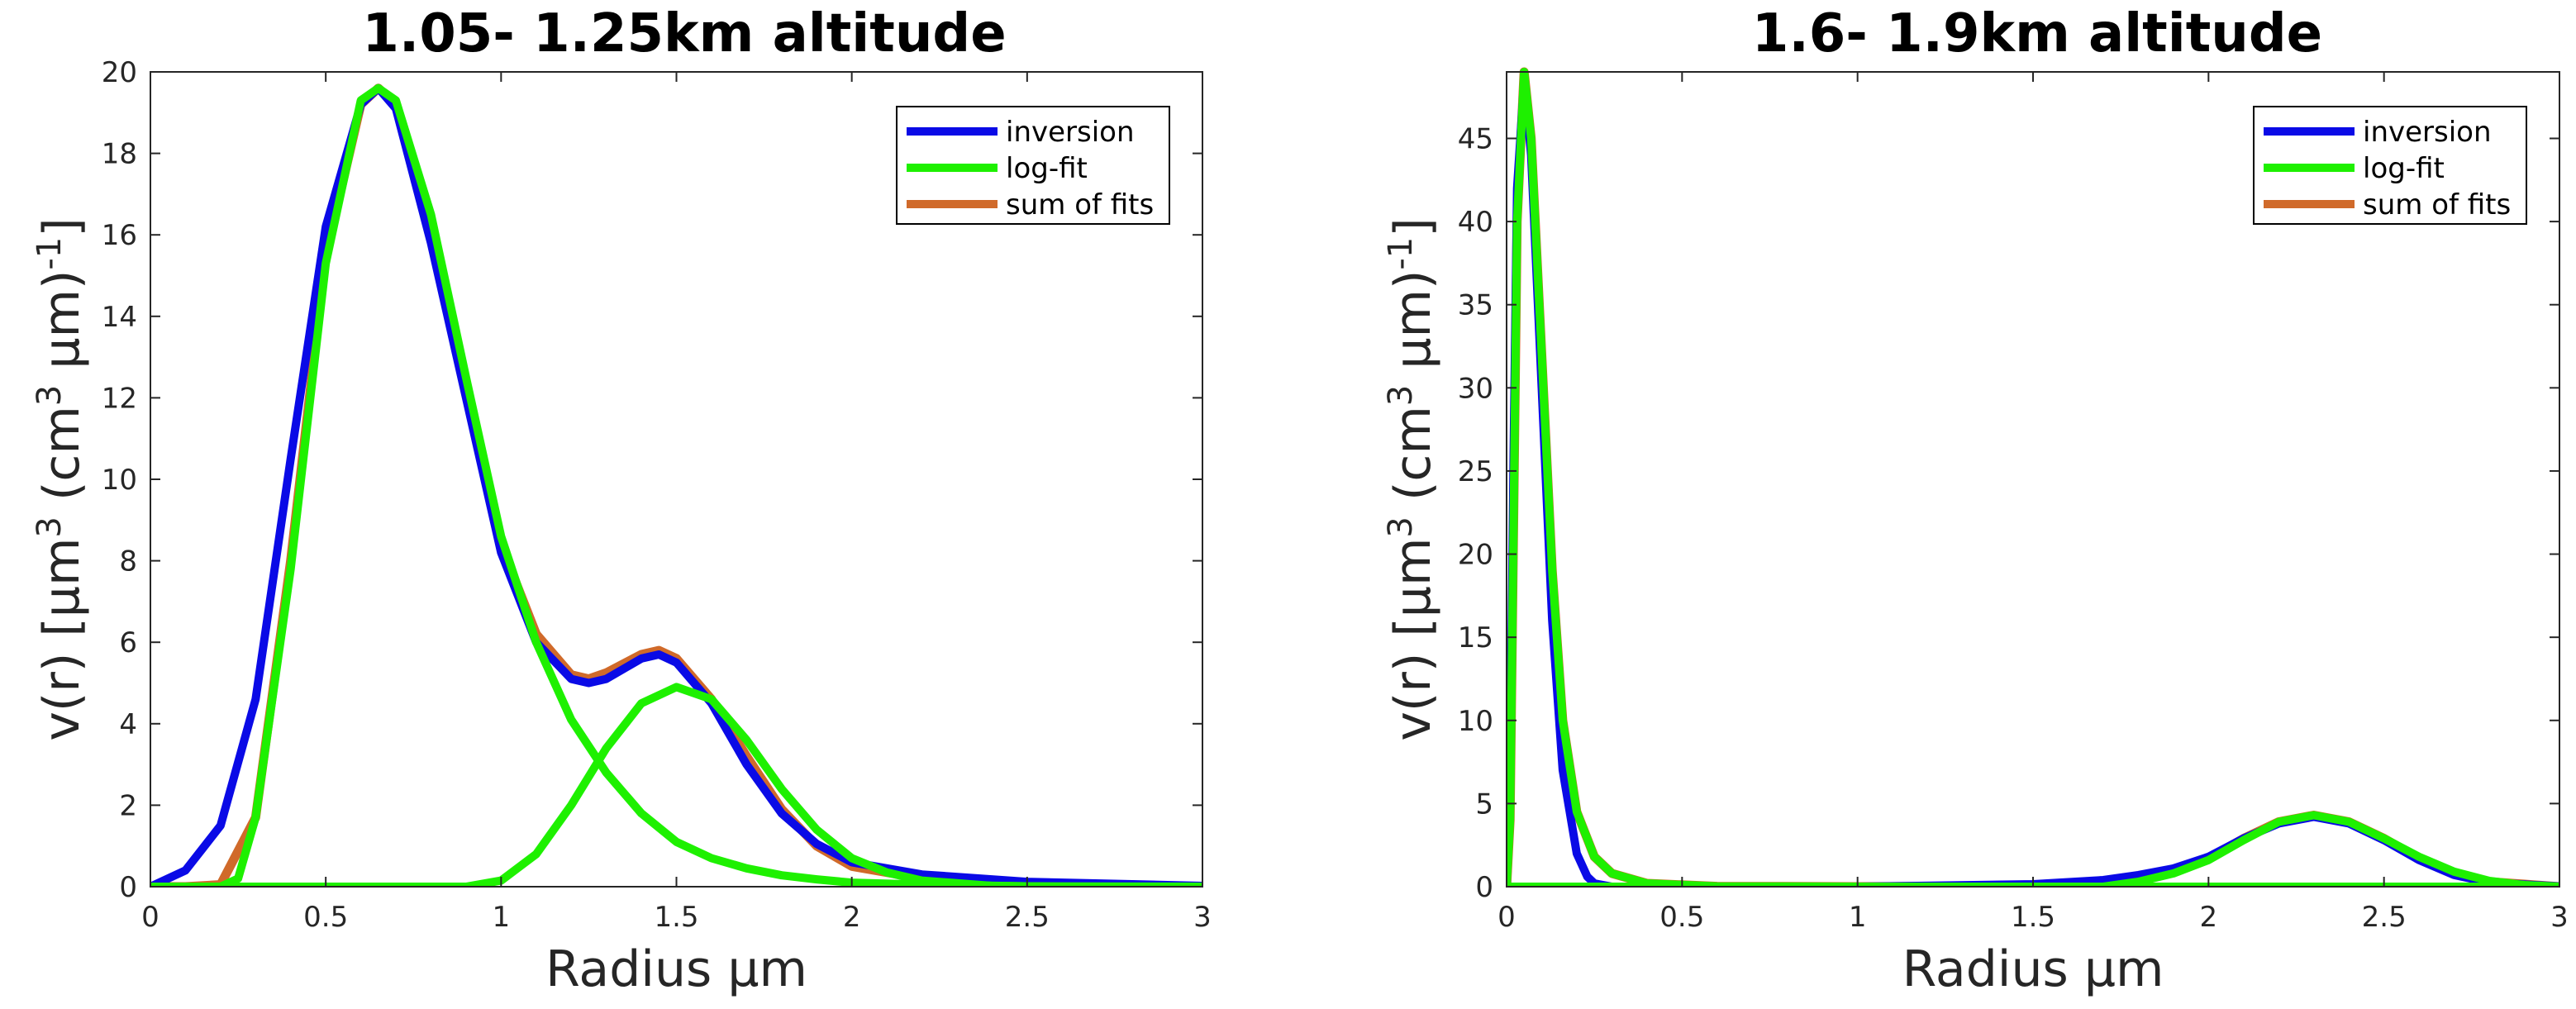 The width and height of the screenshot is (2576, 1009). I want to click on chart-title: 1.05- 1.25km altitude, so click(684, 33).